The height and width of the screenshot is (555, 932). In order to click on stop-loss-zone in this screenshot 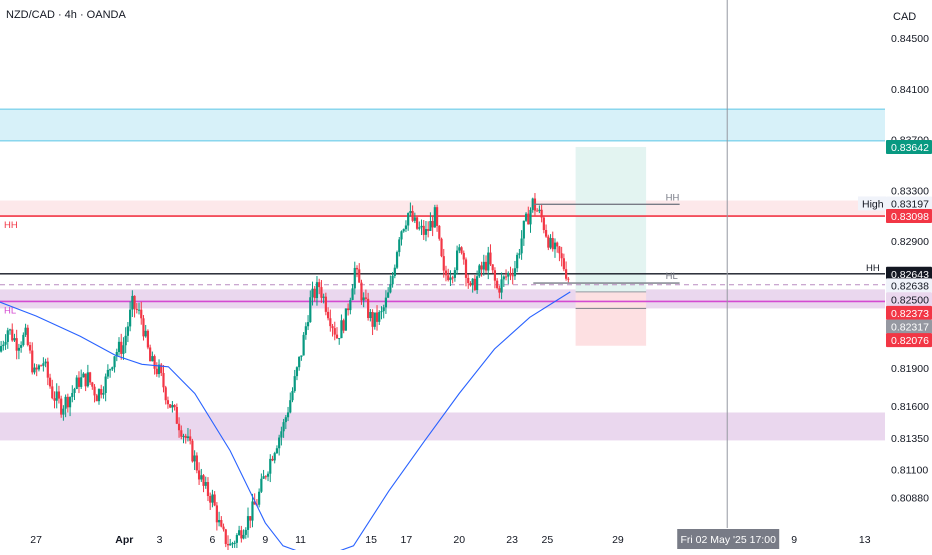, I will do `click(611, 318)`.